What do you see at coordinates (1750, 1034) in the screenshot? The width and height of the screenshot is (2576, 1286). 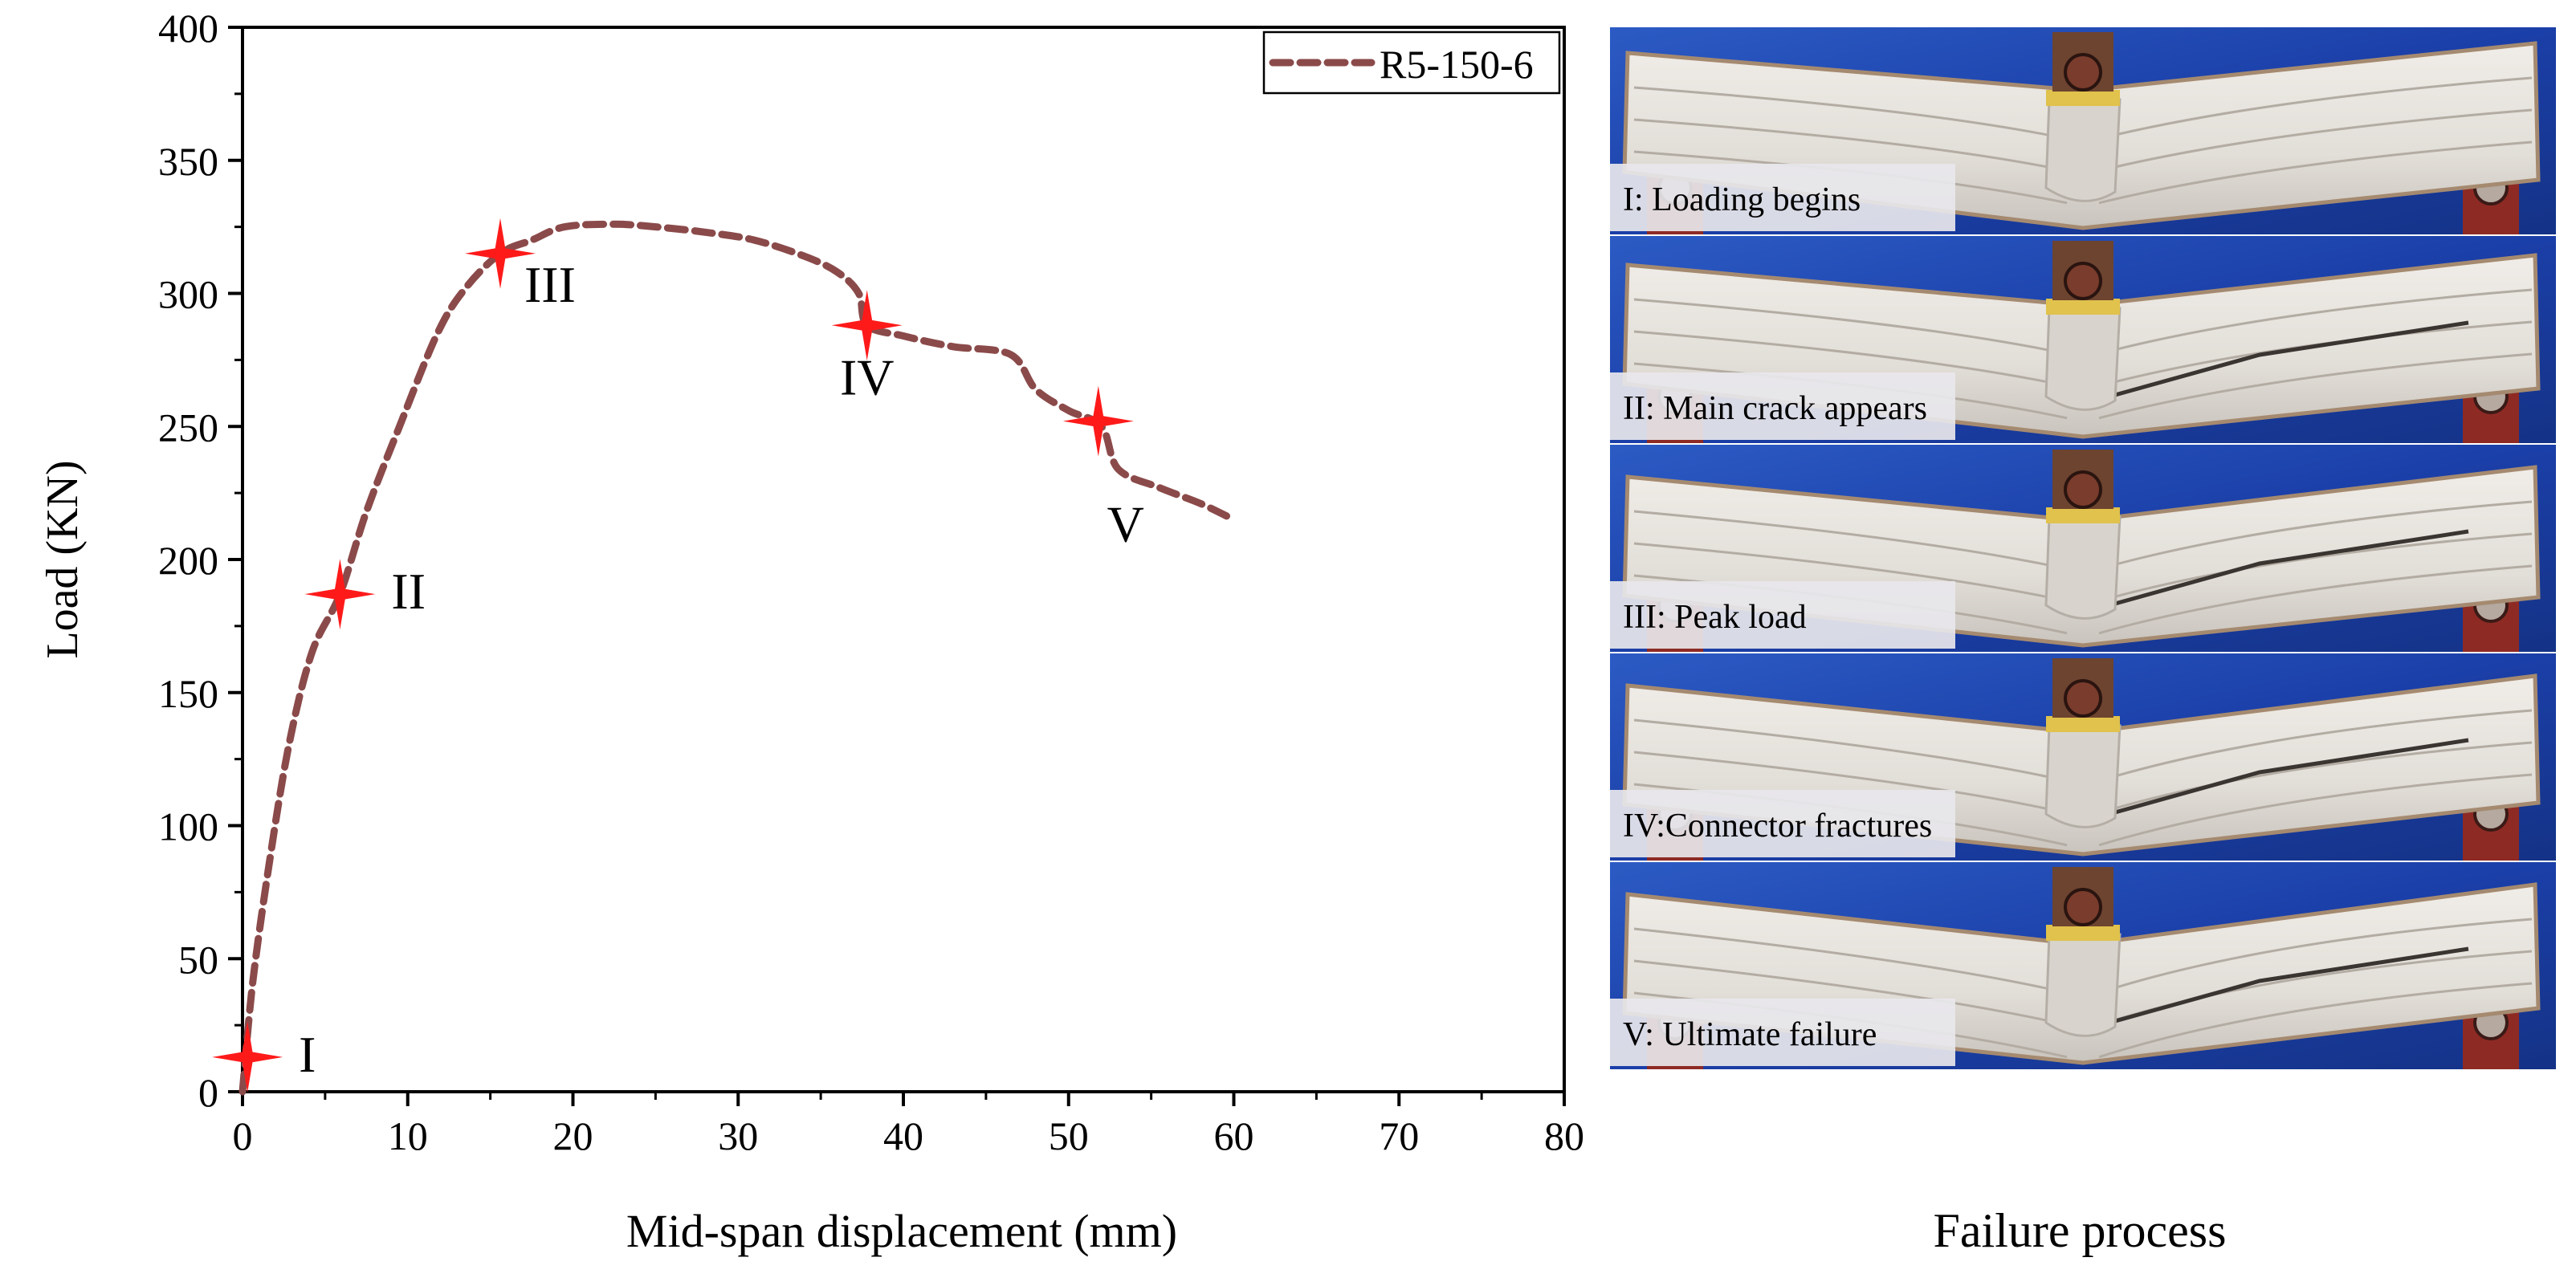 I see `stage-caption: V: Ultimate failure` at bounding box center [1750, 1034].